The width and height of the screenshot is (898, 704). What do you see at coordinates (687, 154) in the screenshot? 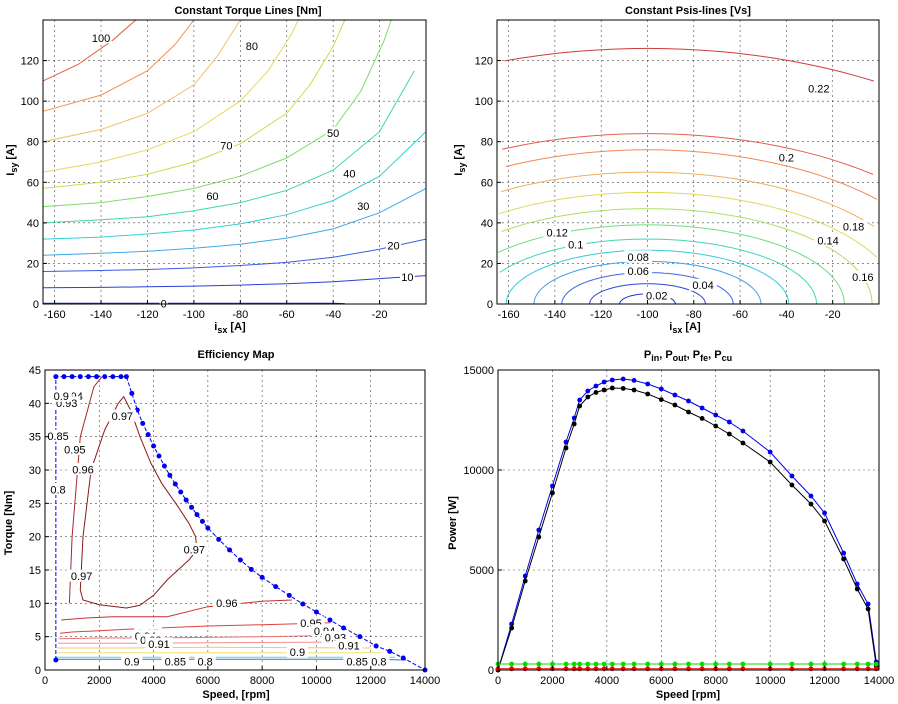
I see `psis-contour-0.2` at bounding box center [687, 154].